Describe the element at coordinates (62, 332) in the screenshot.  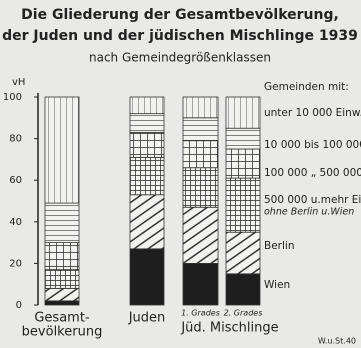
I see `x-tick-label: bevölkerung` at that location.